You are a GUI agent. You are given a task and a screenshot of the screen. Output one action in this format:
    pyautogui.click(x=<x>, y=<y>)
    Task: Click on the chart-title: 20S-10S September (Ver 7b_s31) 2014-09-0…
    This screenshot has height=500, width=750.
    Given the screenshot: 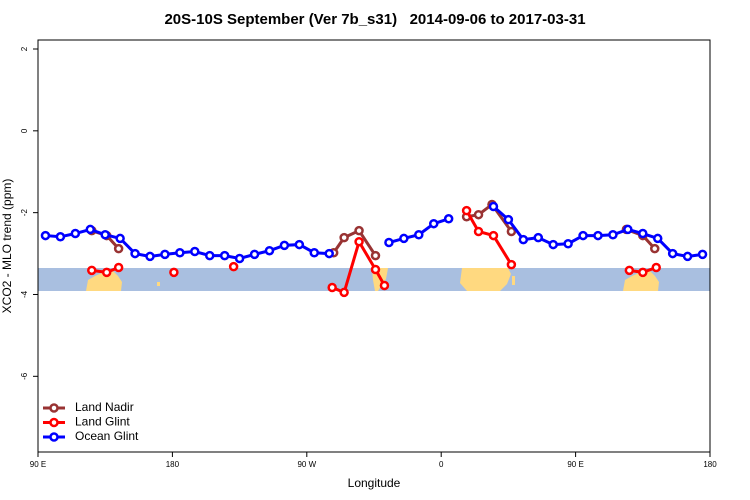 What is the action you would take?
    pyautogui.click(x=374, y=19)
    